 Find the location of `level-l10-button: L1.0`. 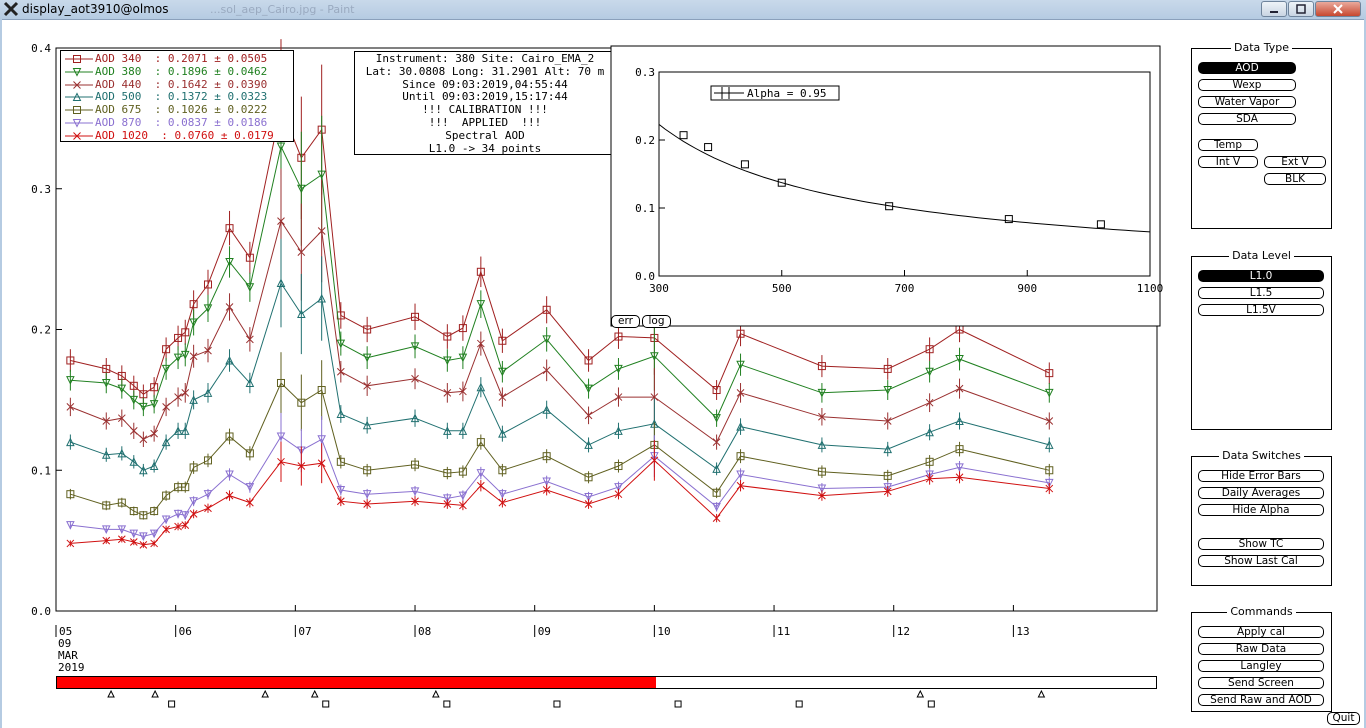

level-l10-button: L1.0 is located at coordinates (1261, 276).